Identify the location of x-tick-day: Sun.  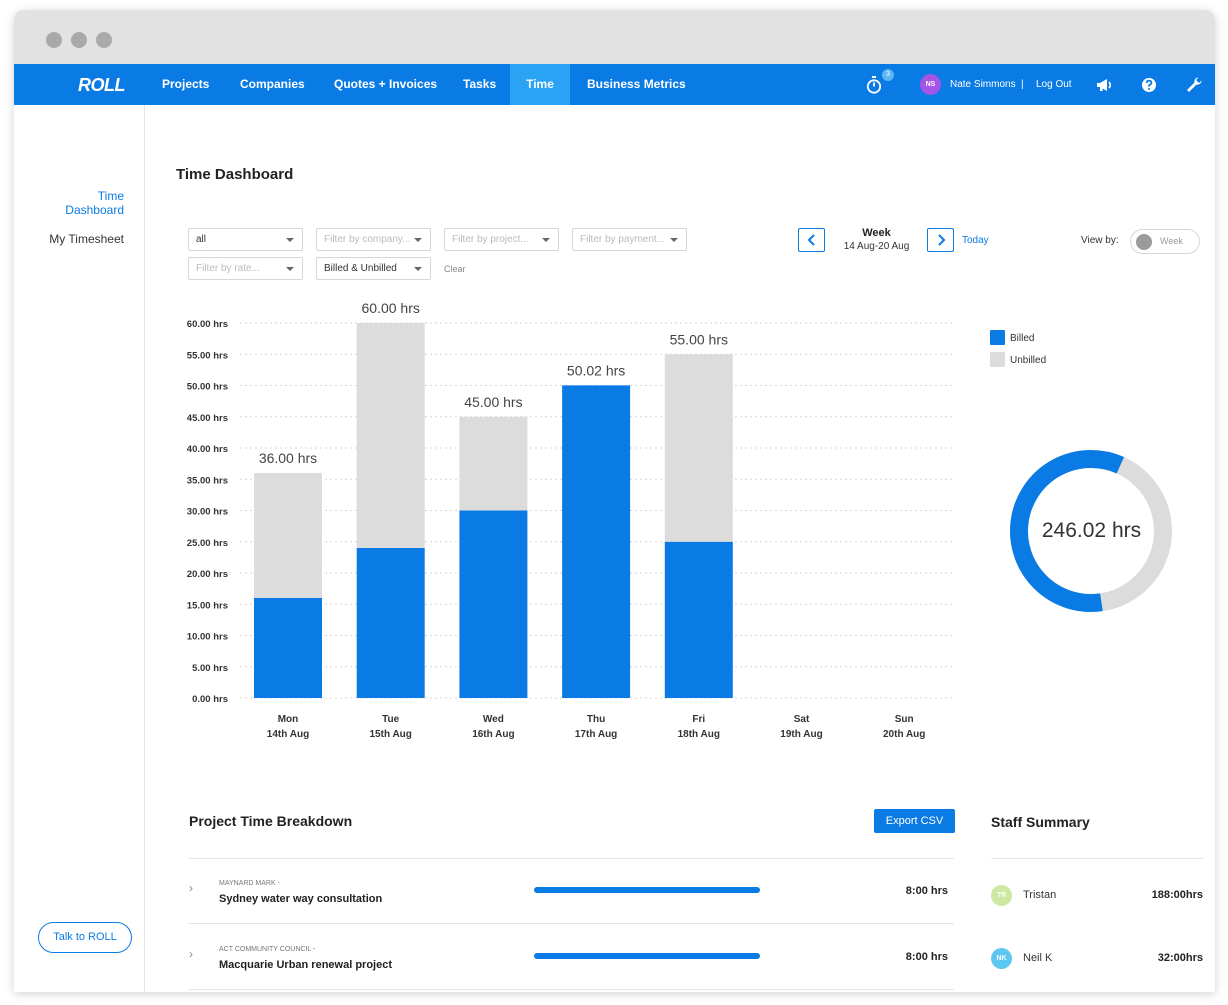
(904, 719).